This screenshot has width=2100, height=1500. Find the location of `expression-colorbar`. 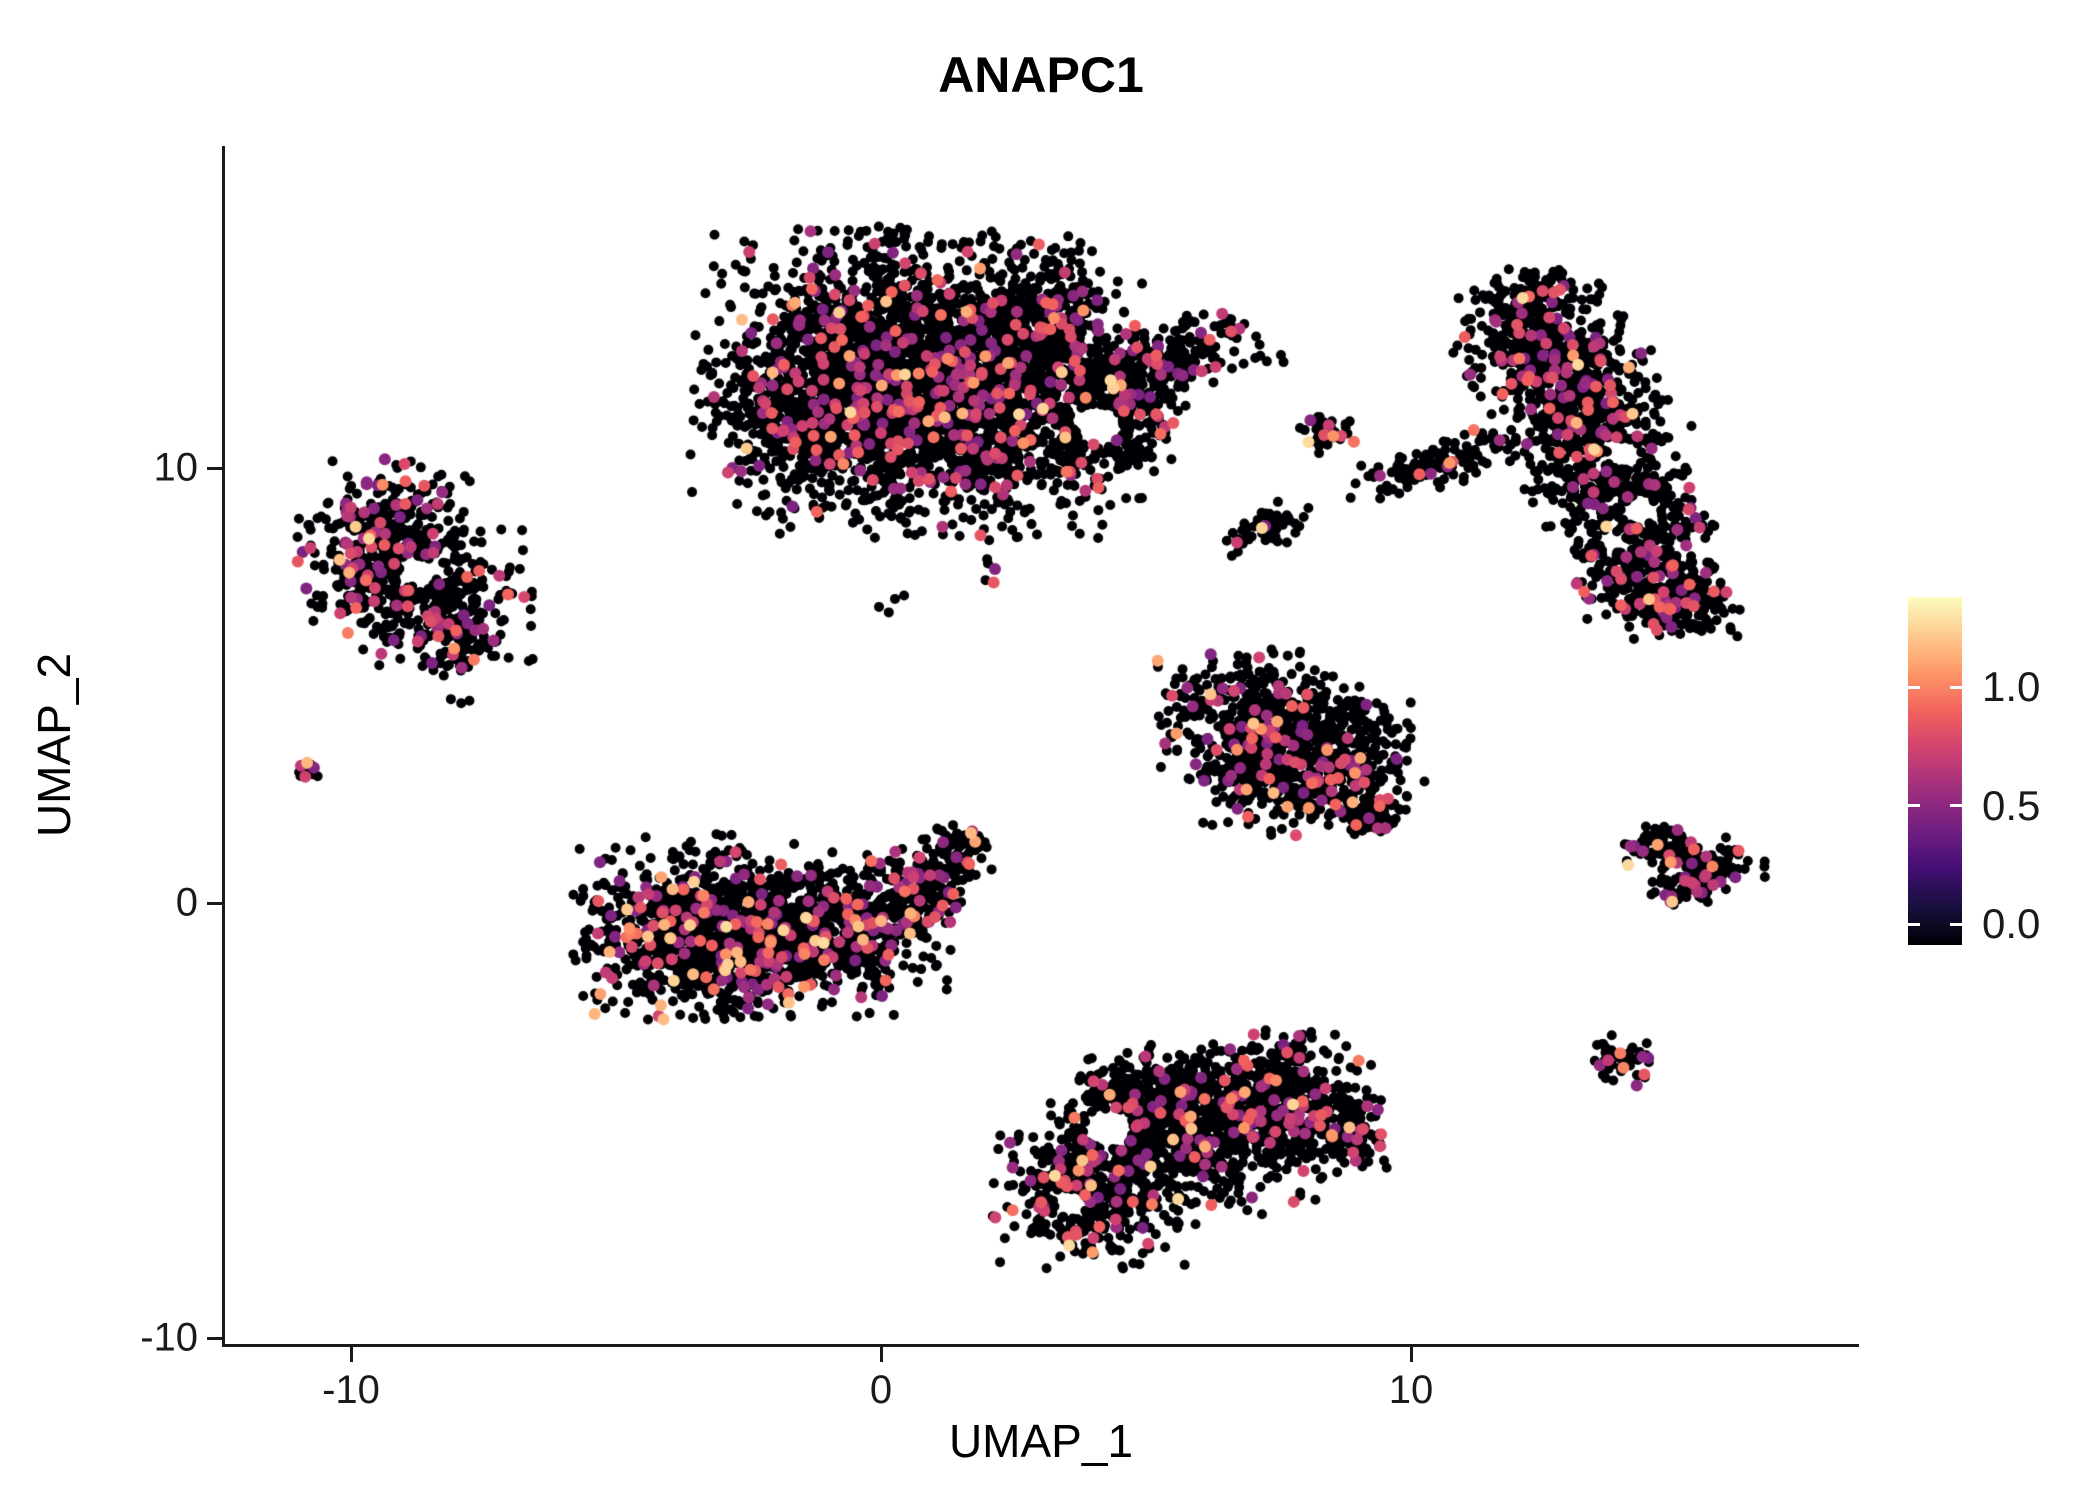

expression-colorbar is located at coordinates (1935, 771).